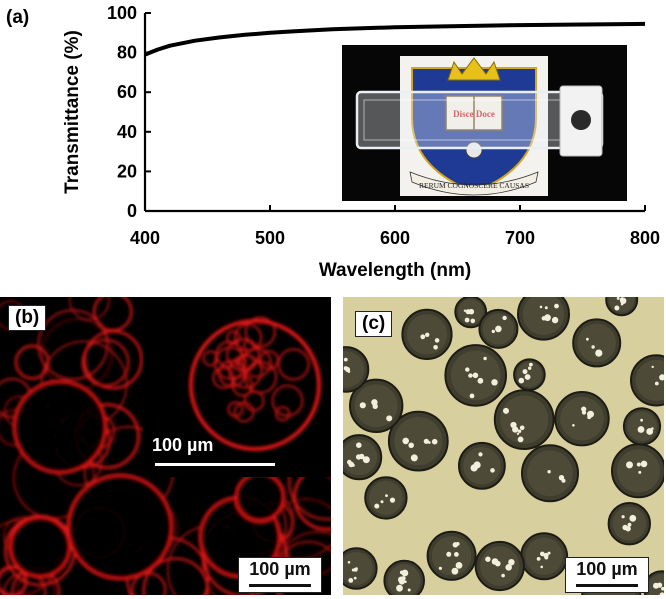 The width and height of the screenshot is (666, 599). I want to click on y-tick-label: 0, so click(132, 211).